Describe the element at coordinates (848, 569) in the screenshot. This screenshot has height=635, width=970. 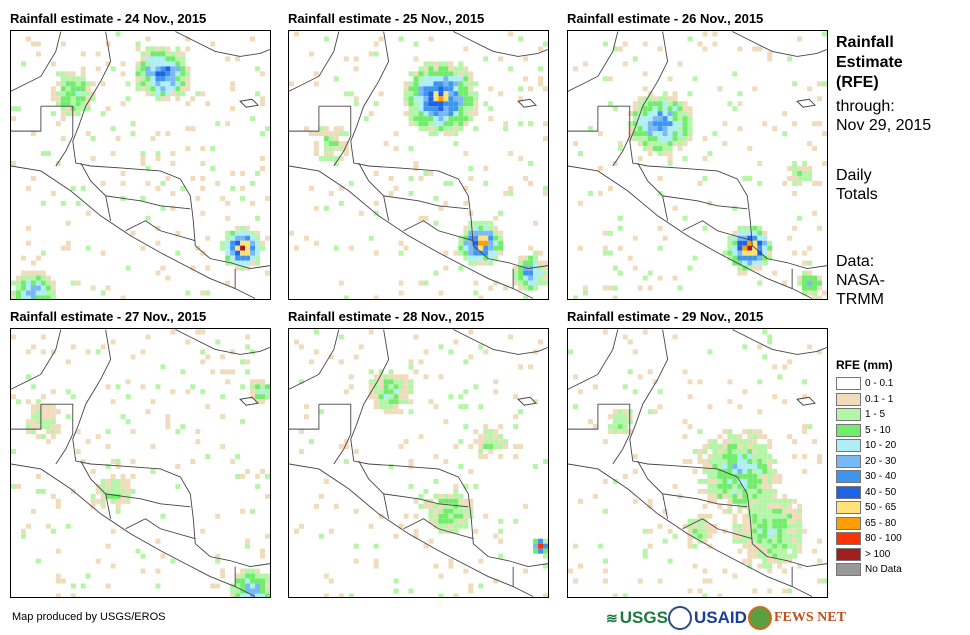
I see `legend-swatch` at that location.